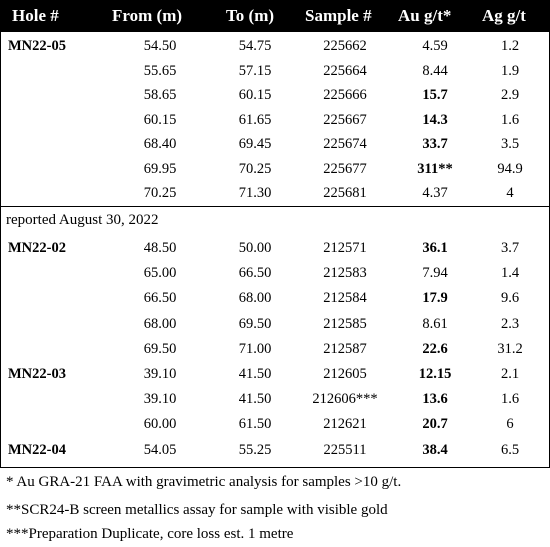 The image size is (550, 547). What do you see at coordinates (275, 451) in the screenshot?
I see `table-row: MN22-04 54.05 55.25 225511 38.4 6.5` at bounding box center [275, 451].